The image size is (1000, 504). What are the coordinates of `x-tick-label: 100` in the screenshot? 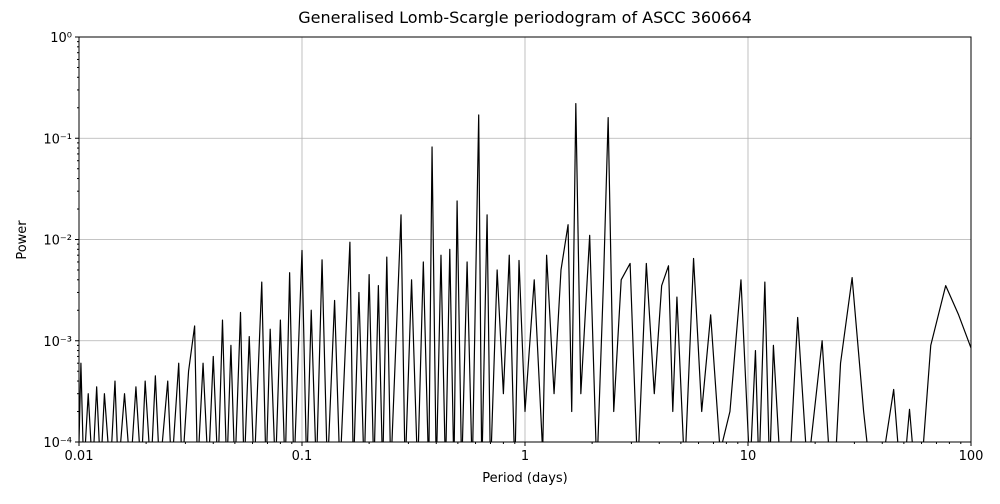 It's located at (971, 456).